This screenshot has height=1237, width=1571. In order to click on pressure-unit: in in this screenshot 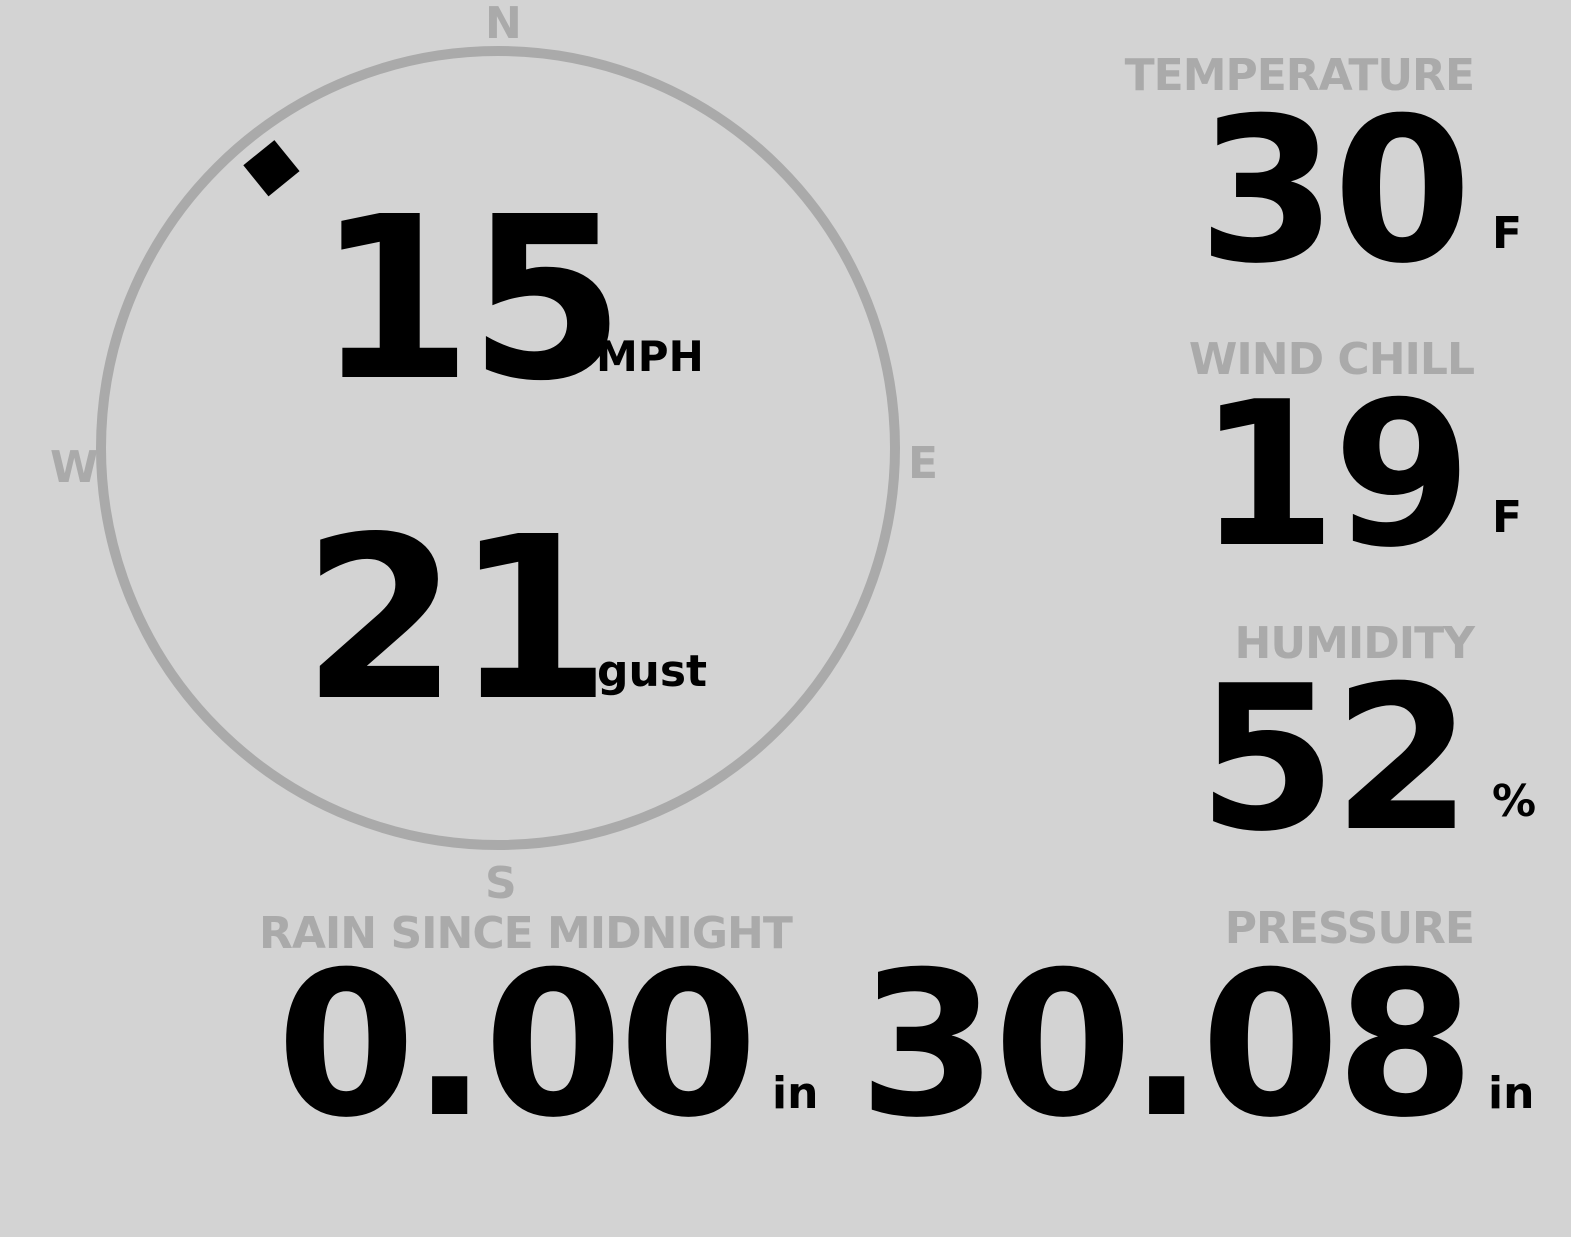, I will do `click(1511, 1093)`.